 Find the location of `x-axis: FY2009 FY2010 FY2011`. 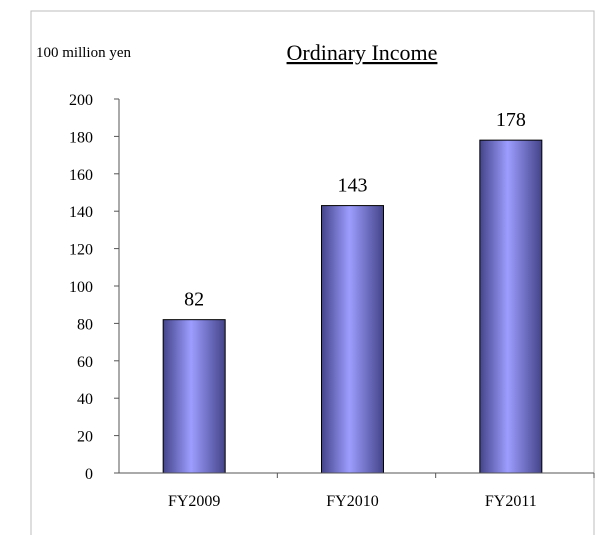

x-axis: FY2009 FY2010 FY2011 is located at coordinates (357, 491).